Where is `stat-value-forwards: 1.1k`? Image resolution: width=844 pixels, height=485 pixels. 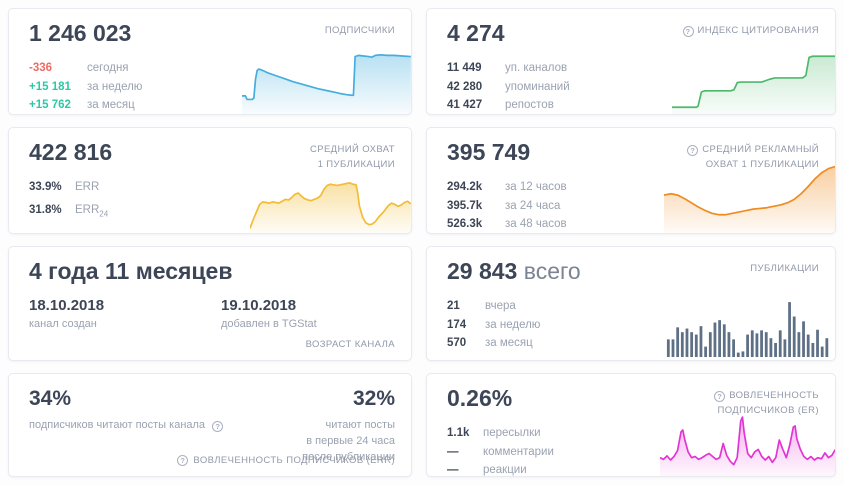
stat-value-forwards: 1.1k is located at coordinates (458, 433).